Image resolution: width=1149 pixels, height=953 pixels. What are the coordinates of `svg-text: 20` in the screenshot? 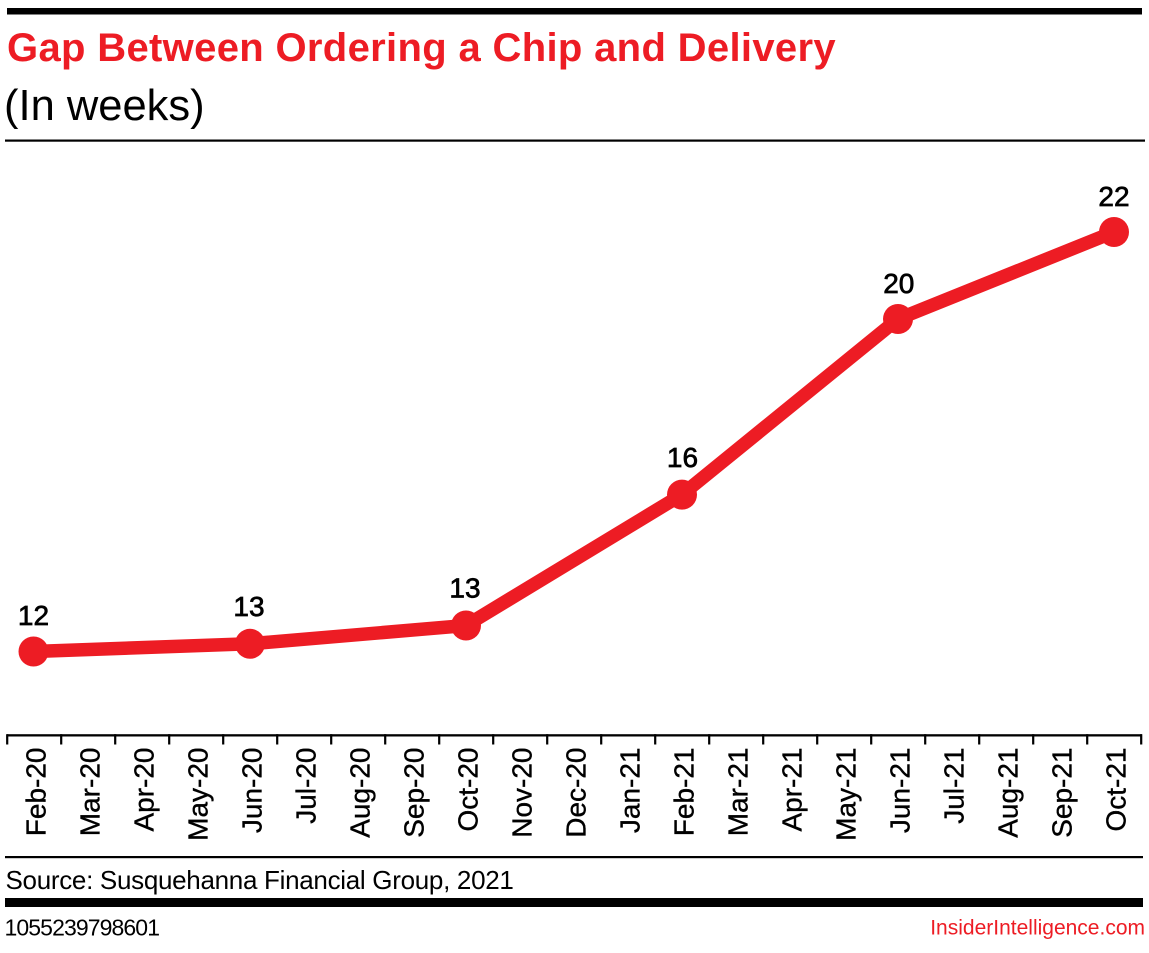 It's located at (898, 283).